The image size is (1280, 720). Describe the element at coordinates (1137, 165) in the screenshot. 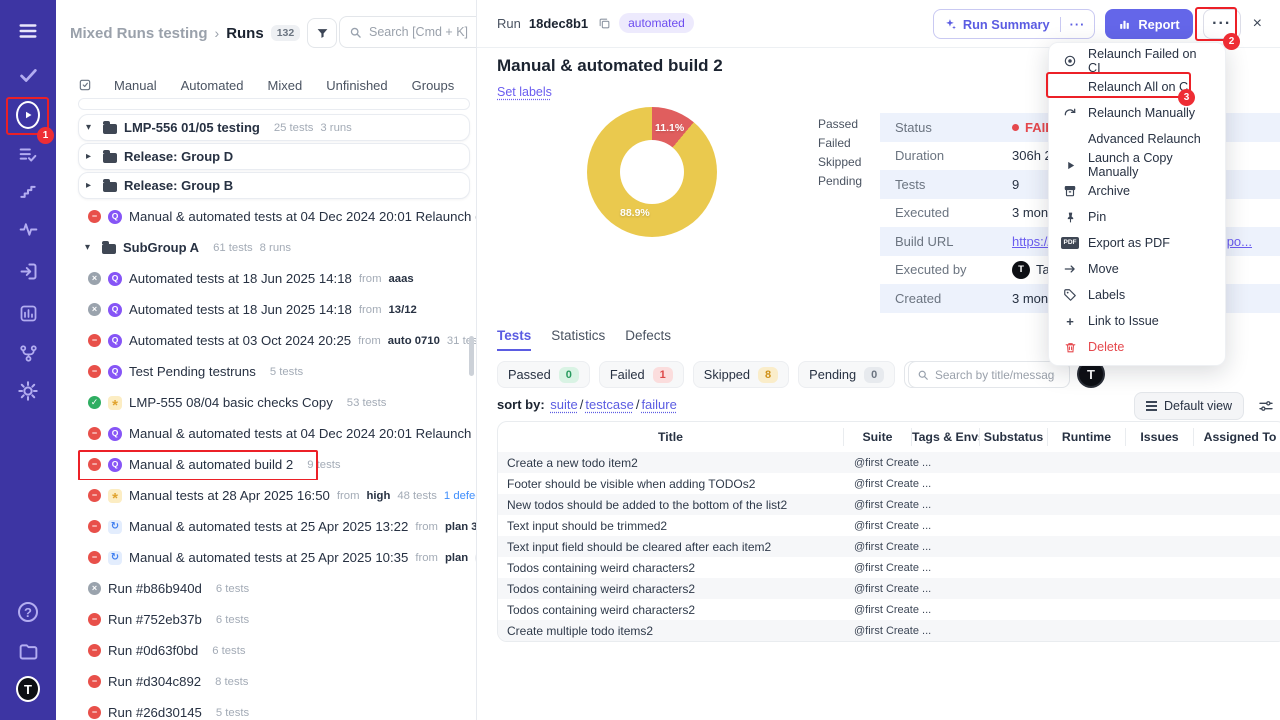

I see `menu-item-launch-copy-manually: Launch a Copy Manually` at that location.